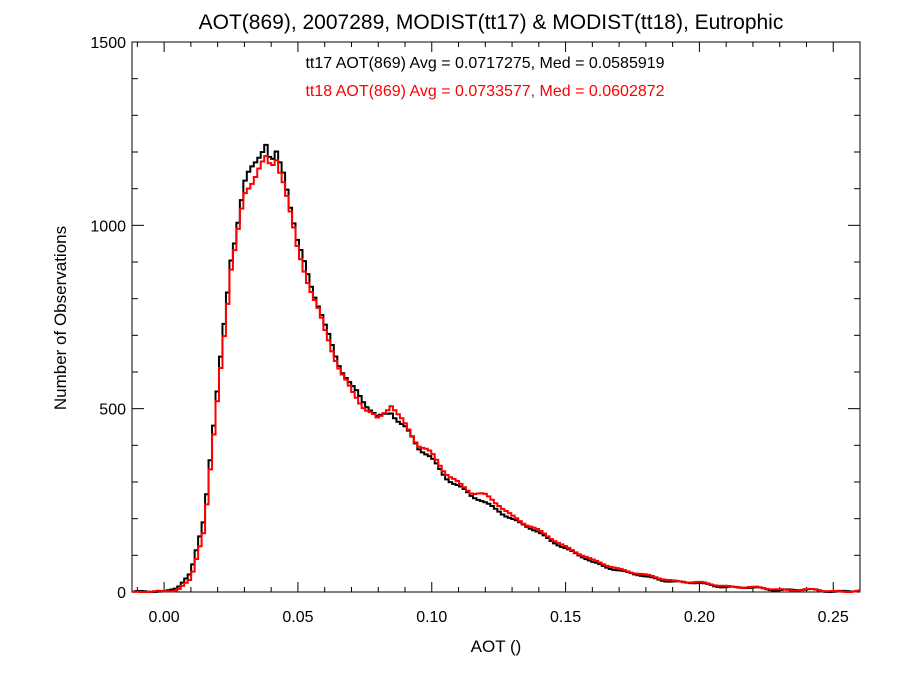 The height and width of the screenshot is (675, 900). Describe the element at coordinates (60, 318) in the screenshot. I see `y-axis-label: Number of Observations` at that location.